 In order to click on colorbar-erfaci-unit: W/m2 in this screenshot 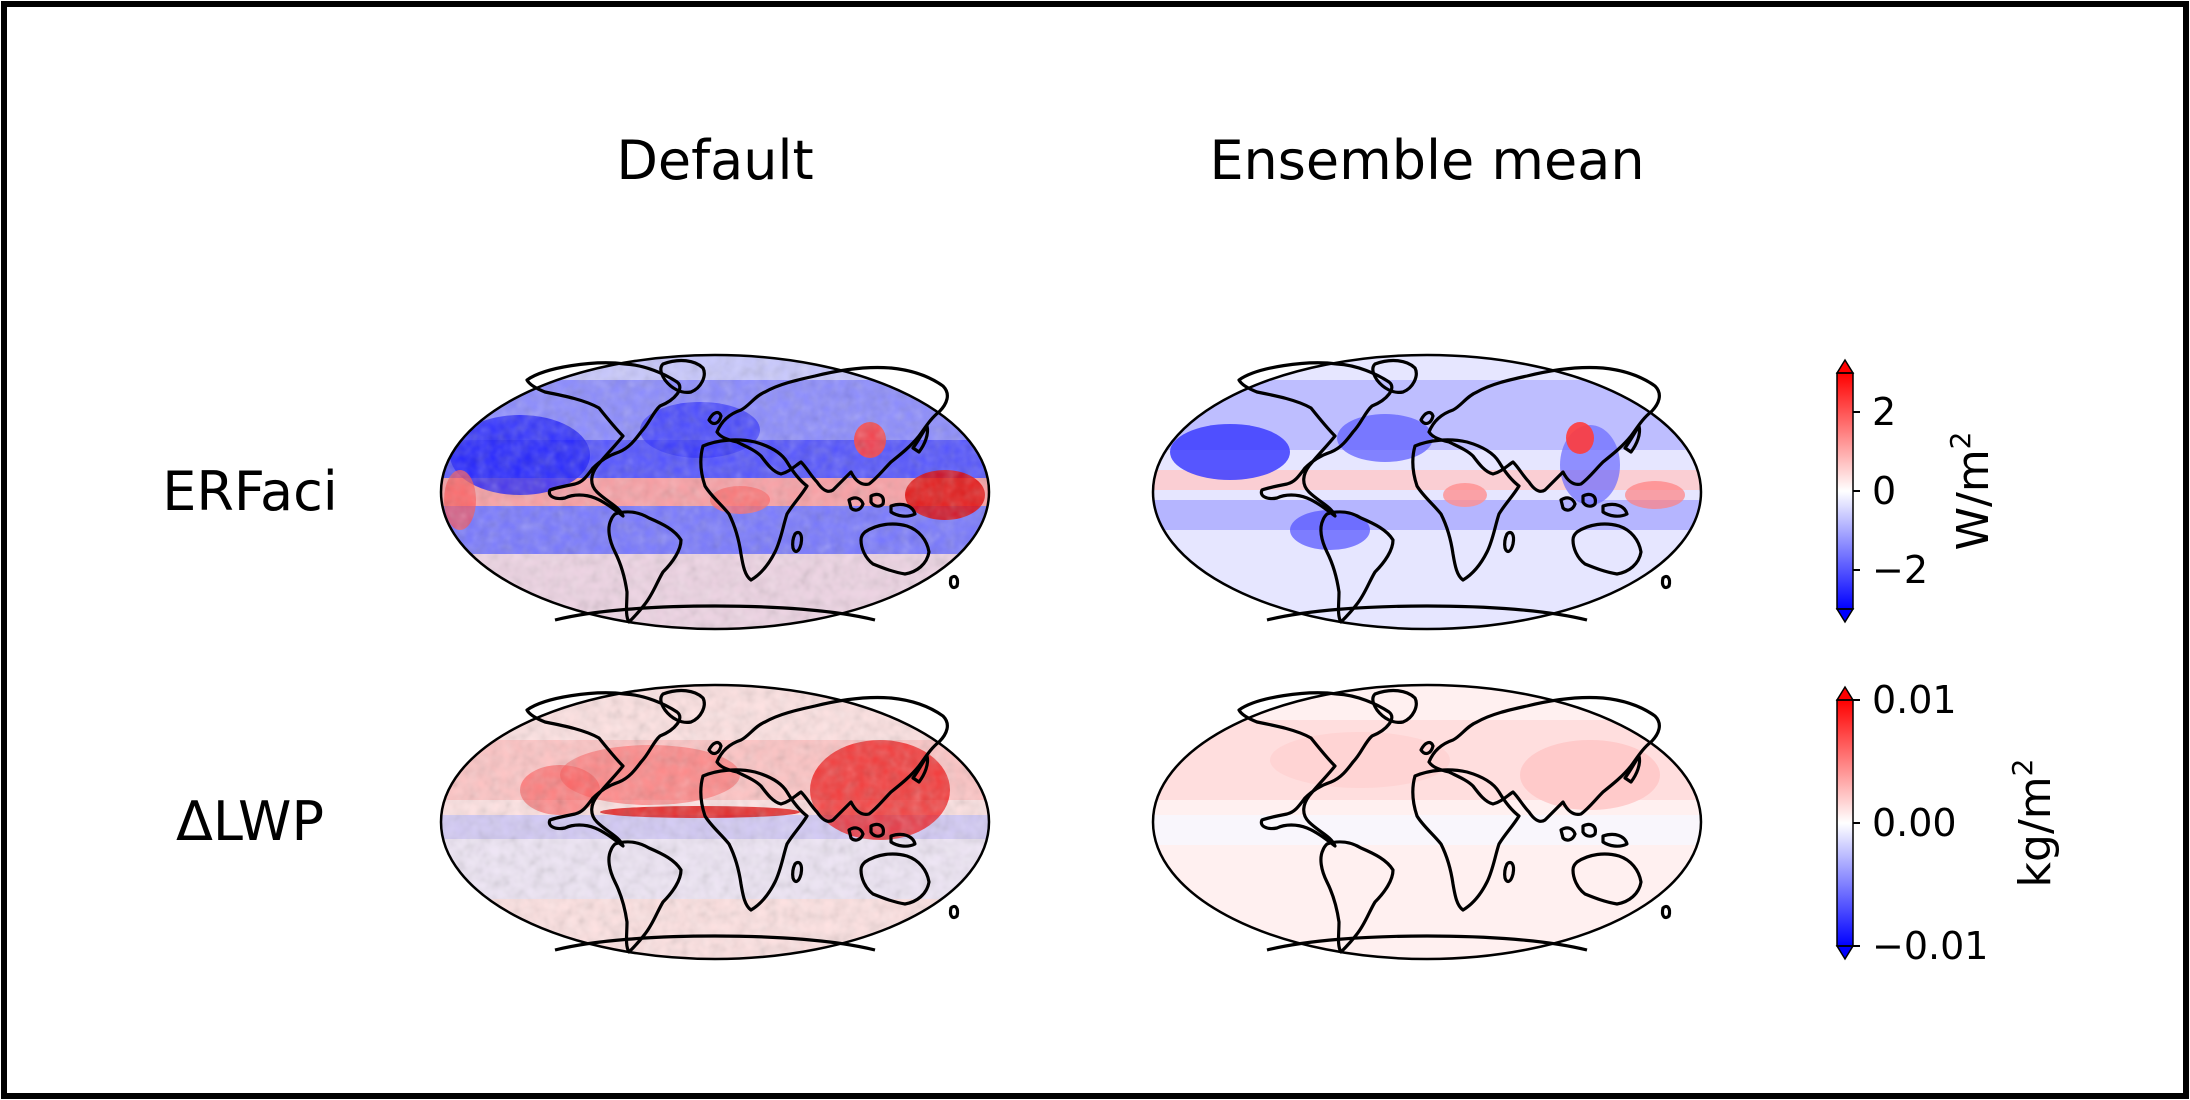, I will do `click(1971, 490)`.